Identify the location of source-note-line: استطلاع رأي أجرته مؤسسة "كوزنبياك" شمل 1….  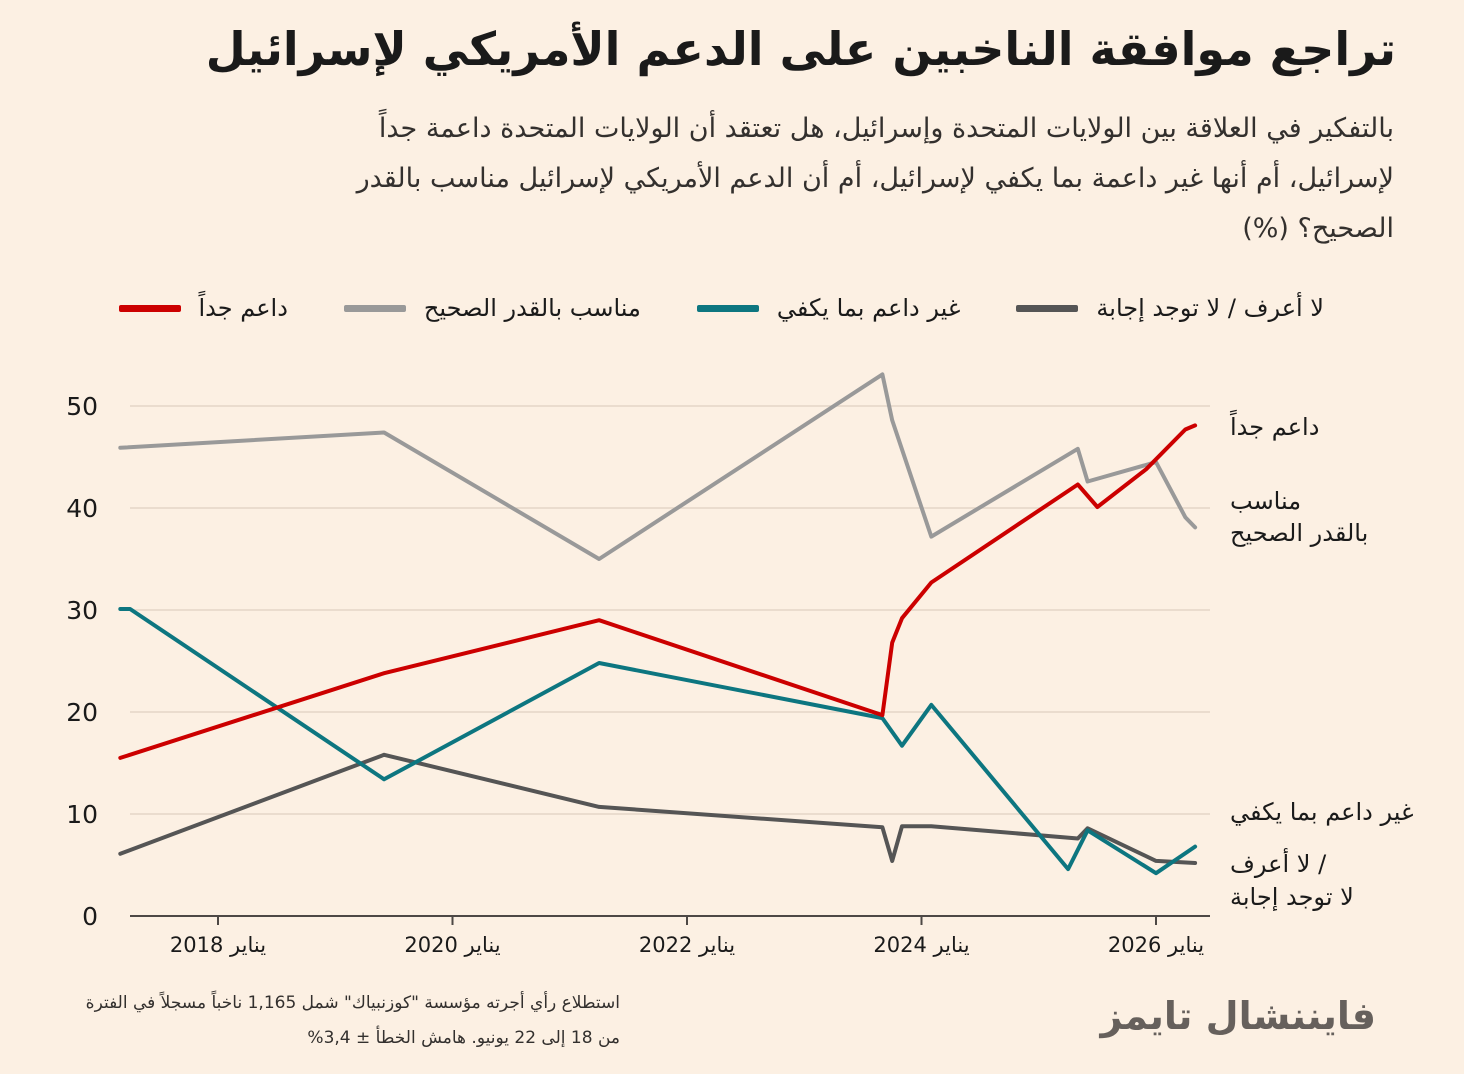
(352, 1003).